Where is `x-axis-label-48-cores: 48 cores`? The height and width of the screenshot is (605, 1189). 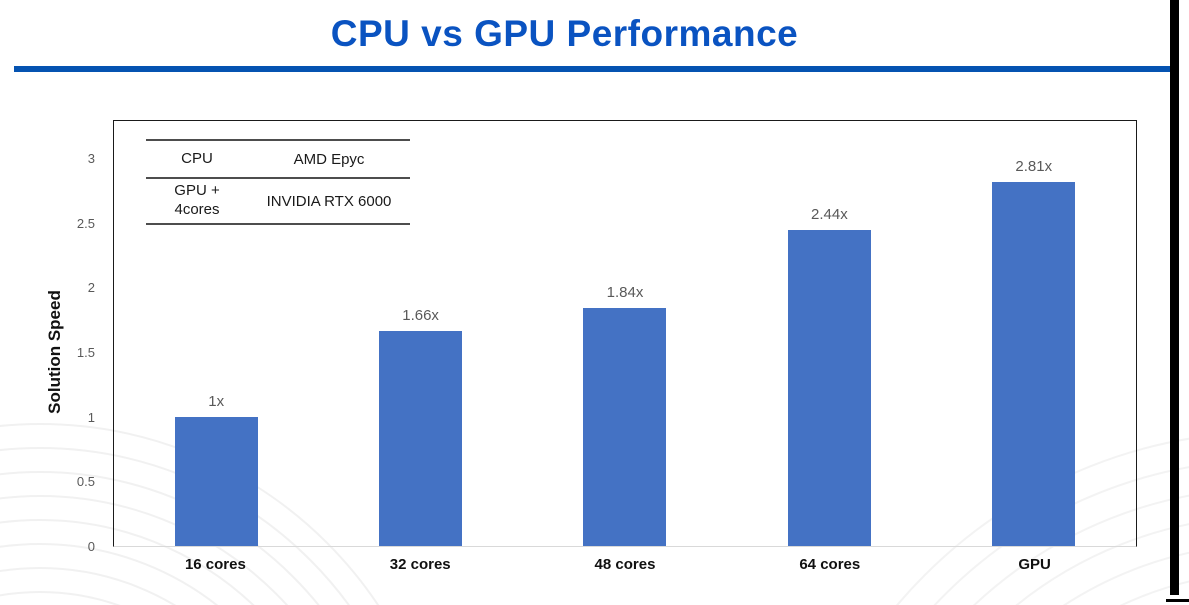
x-axis-label-48-cores: 48 cores is located at coordinates (625, 564).